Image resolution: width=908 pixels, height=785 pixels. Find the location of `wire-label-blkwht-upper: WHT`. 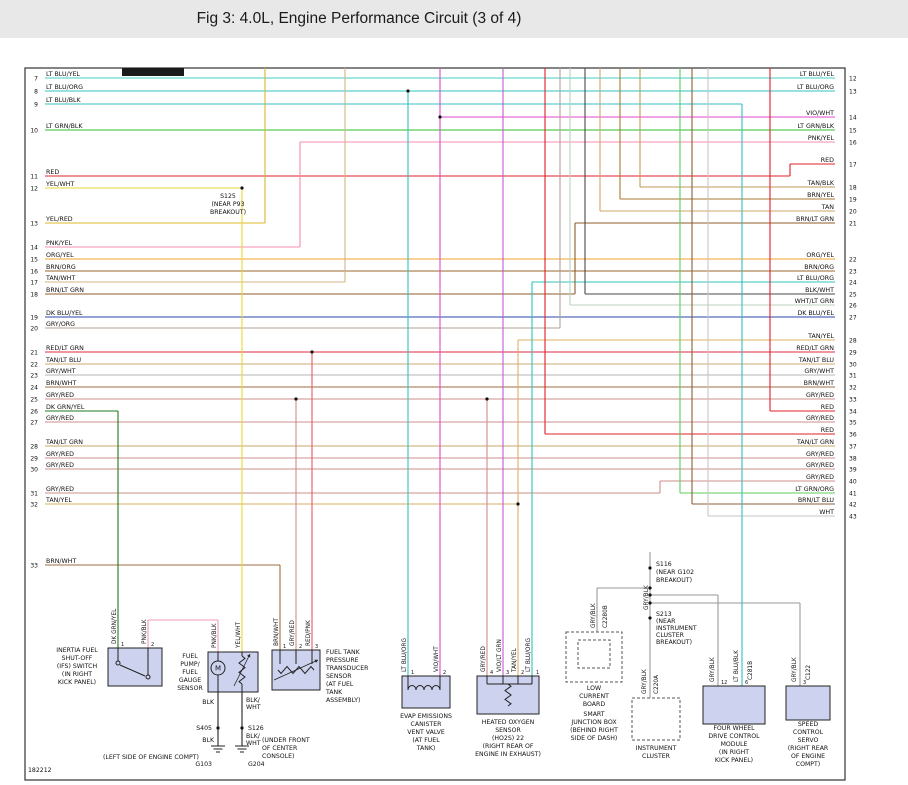

wire-label-blkwht-upper: WHT is located at coordinates (253, 707).